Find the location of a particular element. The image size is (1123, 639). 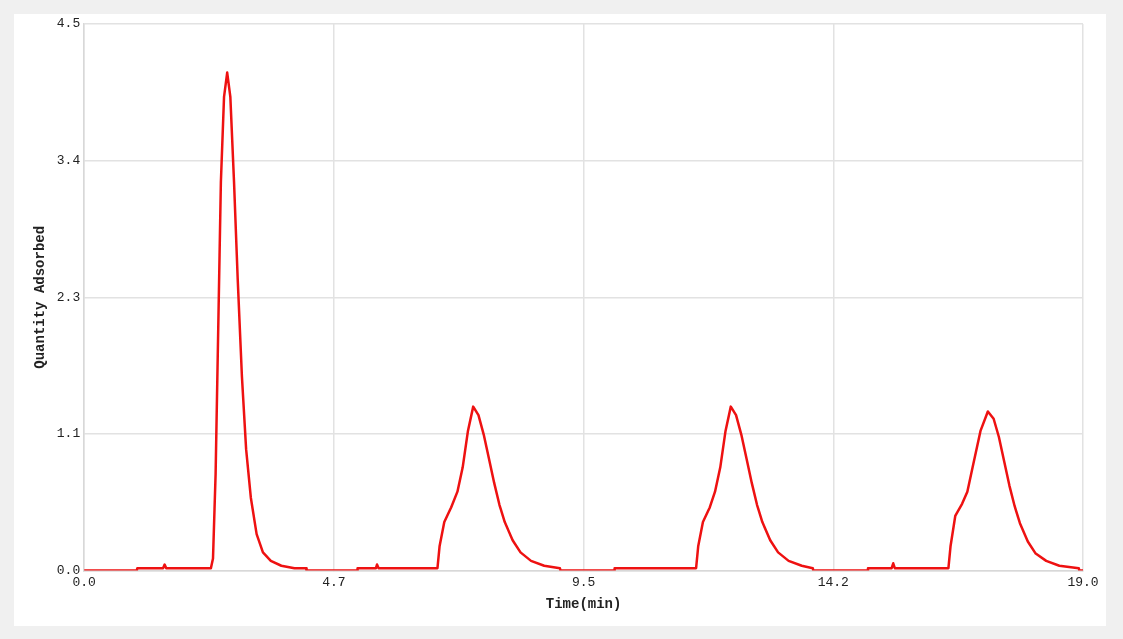

x-tick-label: 0.0 is located at coordinates (84, 582).